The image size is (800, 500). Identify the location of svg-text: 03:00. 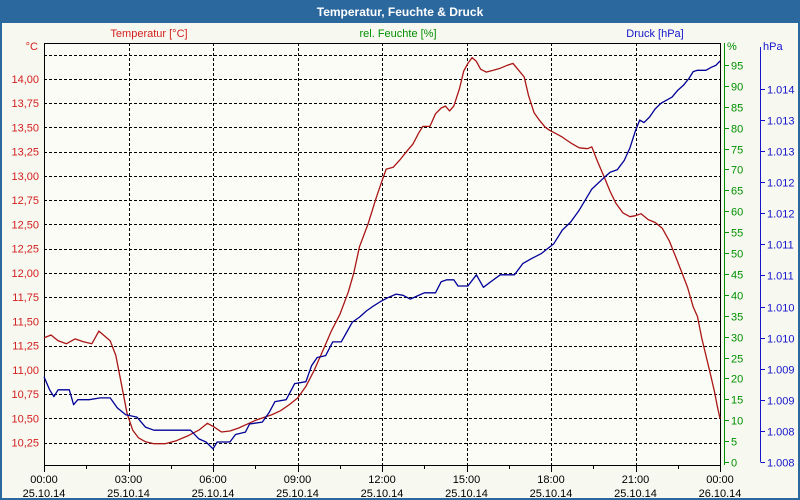
(129, 480).